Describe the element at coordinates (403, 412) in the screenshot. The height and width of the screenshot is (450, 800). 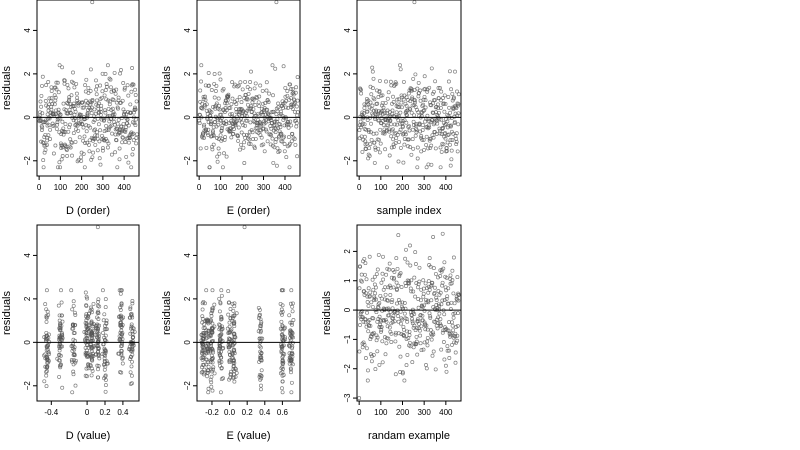
I see `x-tick-label: 200` at that location.